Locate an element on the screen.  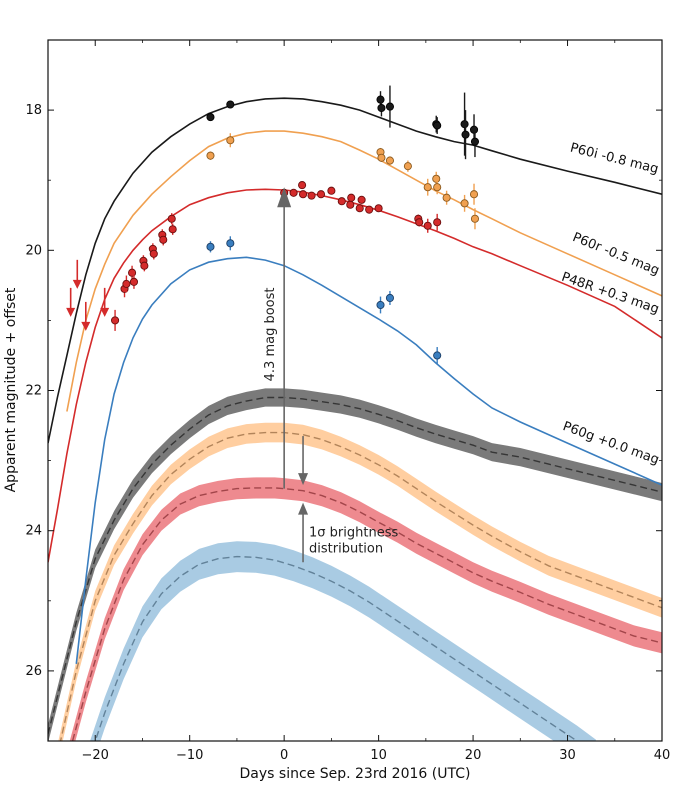
y-tick-label-1: 20 is located at coordinates (33, 250).